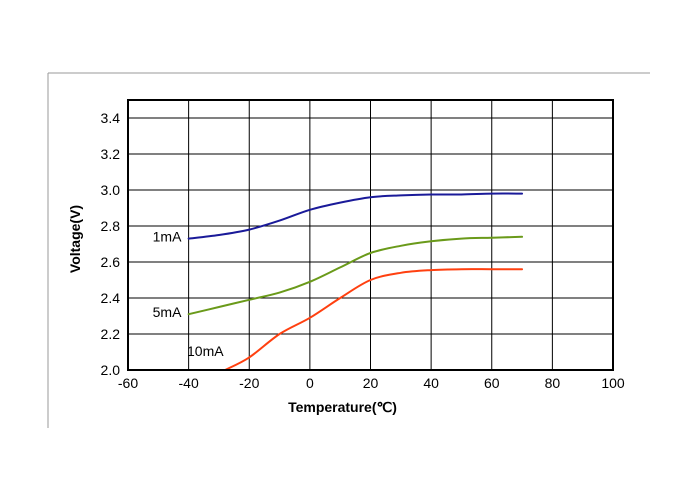 The image size is (700, 500). I want to click on x-tick-label: 0, so click(310, 383).